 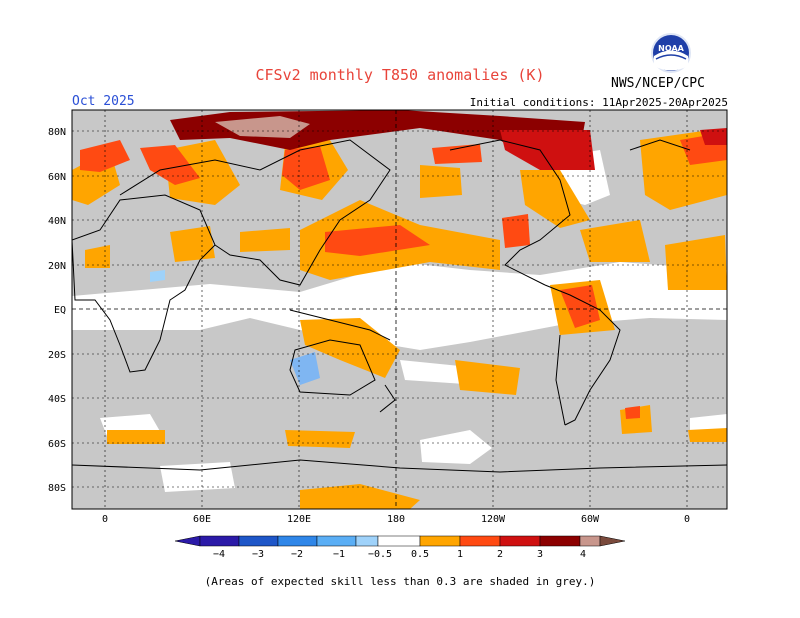 What do you see at coordinates (380, 554) in the screenshot?
I see `legend-label: −0.5` at bounding box center [380, 554].